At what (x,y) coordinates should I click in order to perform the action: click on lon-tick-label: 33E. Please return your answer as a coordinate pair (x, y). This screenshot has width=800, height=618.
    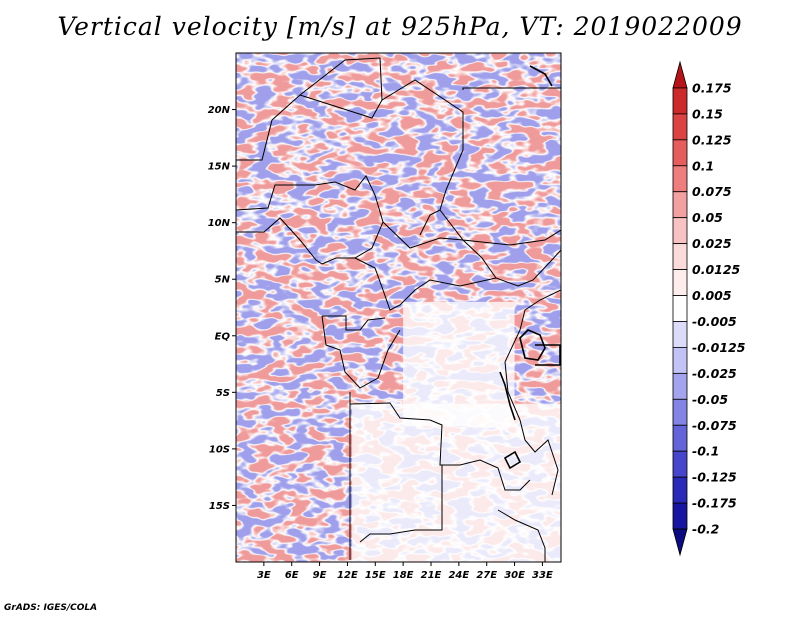
    Looking at the image, I should click on (542, 575).